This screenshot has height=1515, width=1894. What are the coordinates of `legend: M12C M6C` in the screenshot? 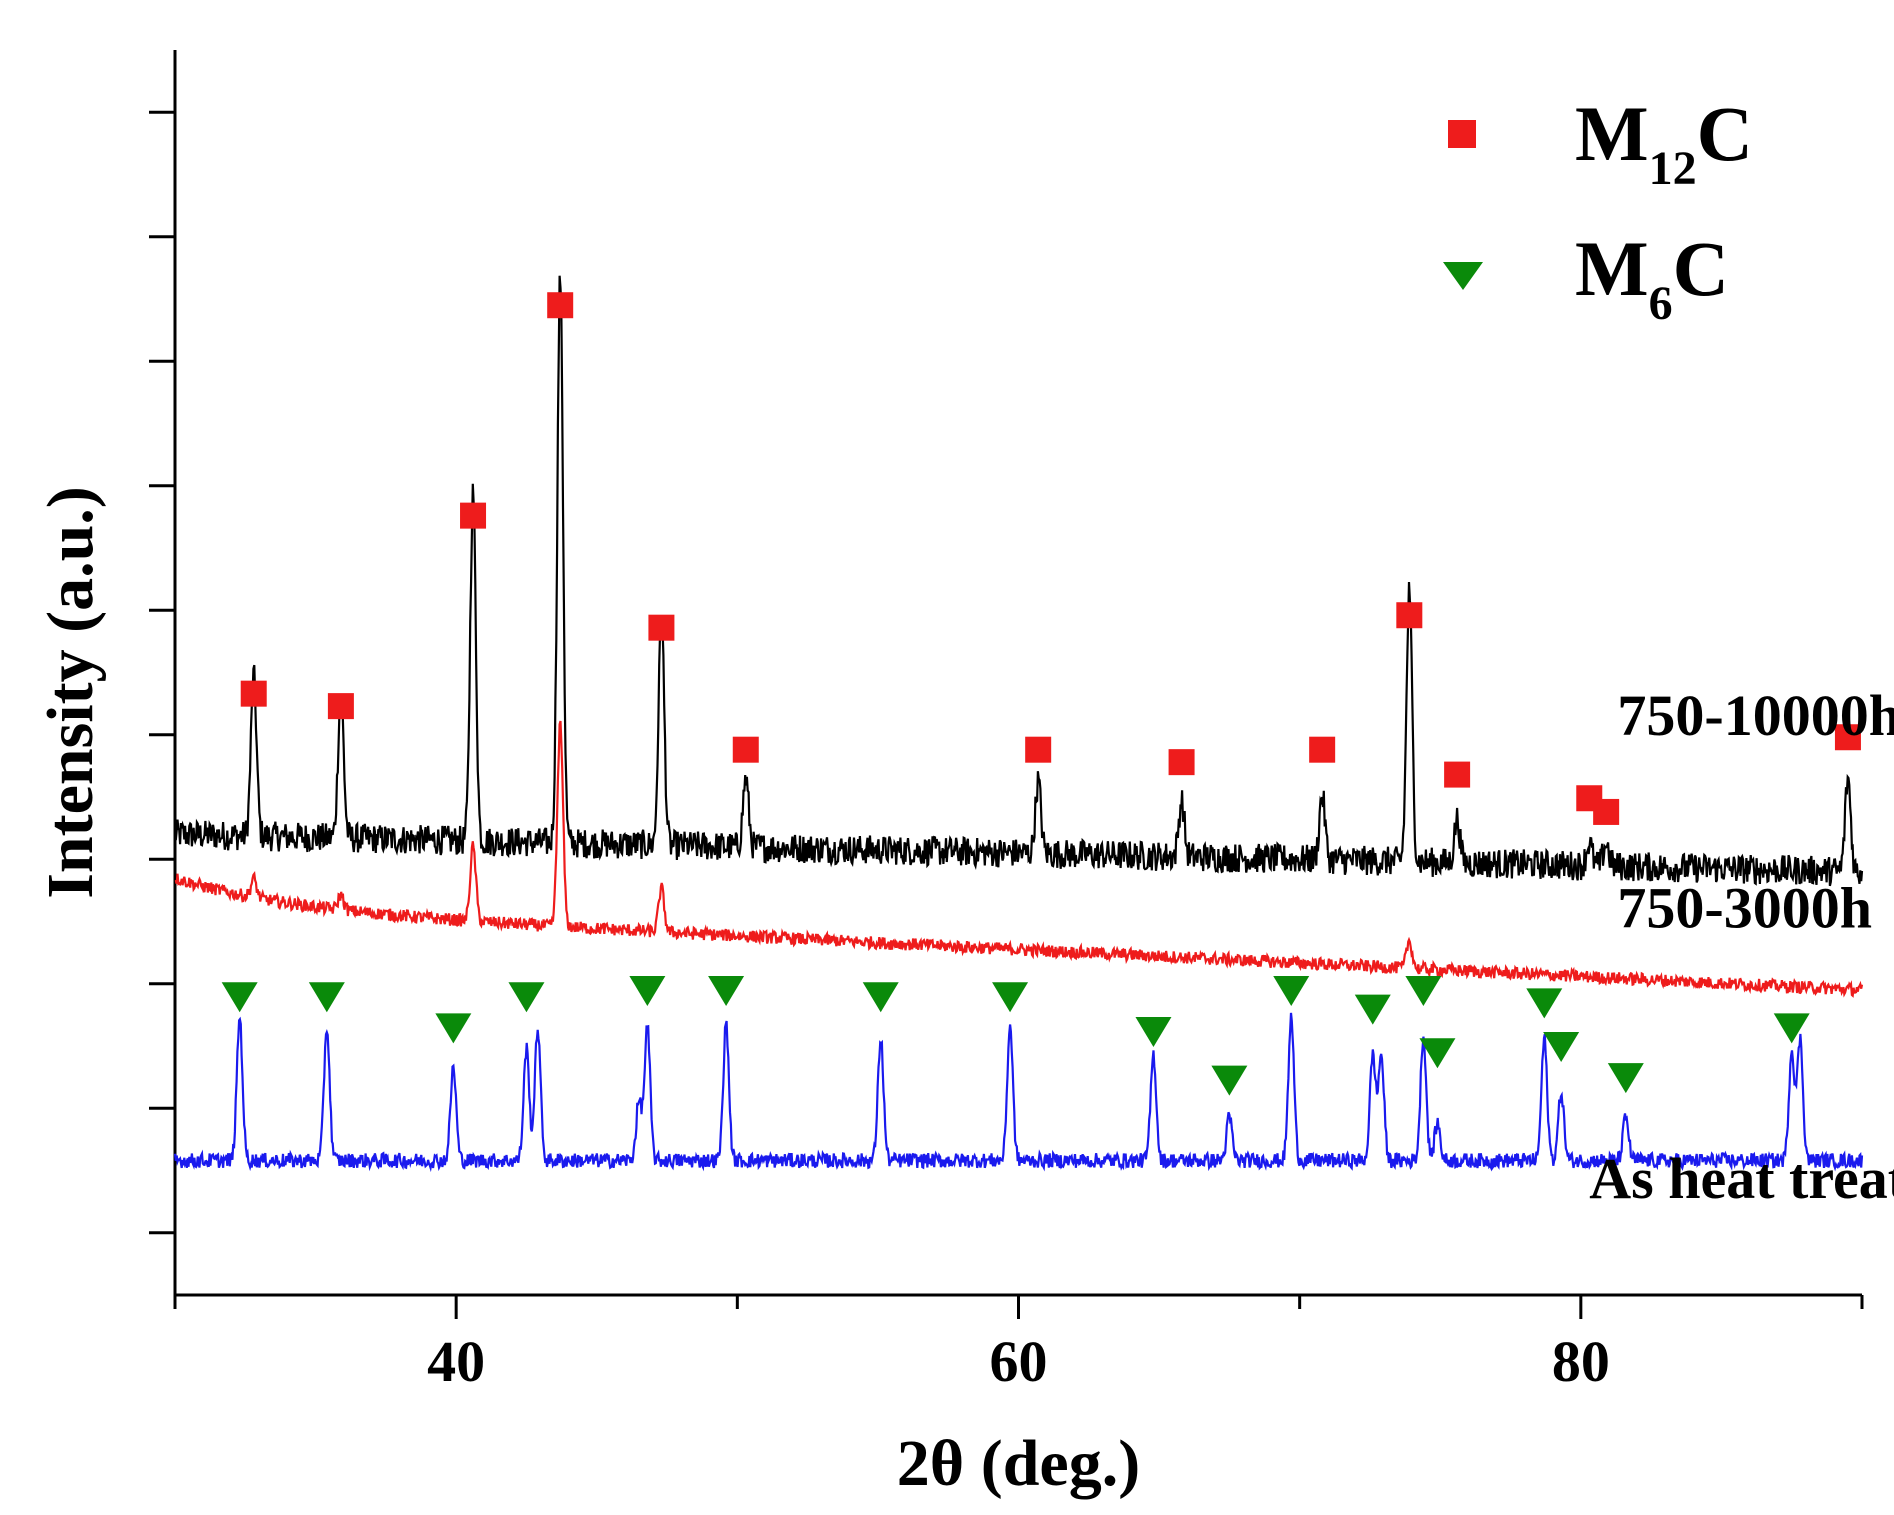 It's located at (1598, 210).